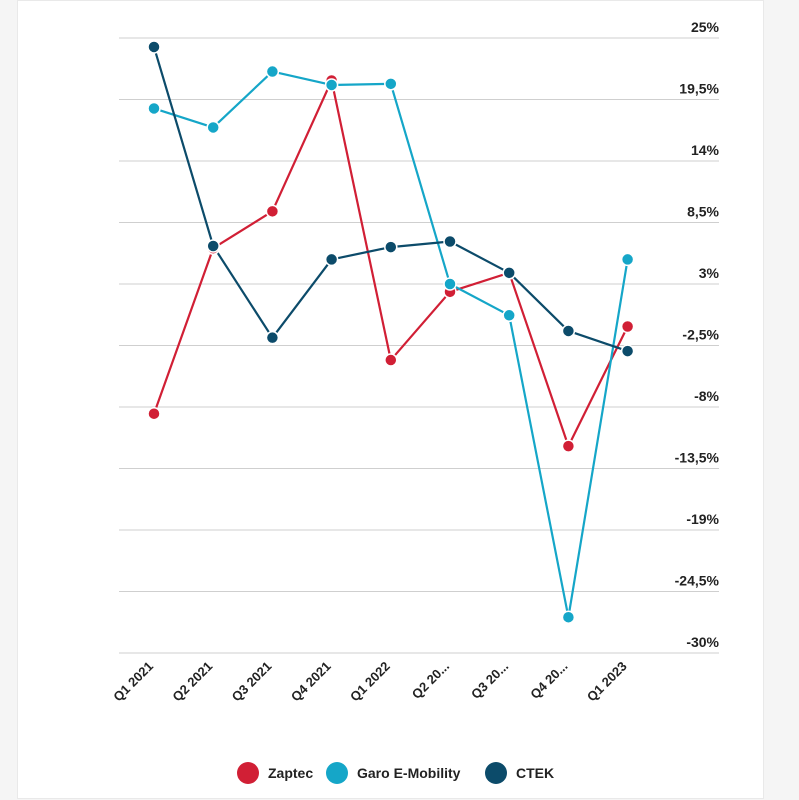 This screenshot has height=800, width=799. Describe the element at coordinates (607, 682) in the screenshot. I see `x-tick-label: Q1 2023` at that location.